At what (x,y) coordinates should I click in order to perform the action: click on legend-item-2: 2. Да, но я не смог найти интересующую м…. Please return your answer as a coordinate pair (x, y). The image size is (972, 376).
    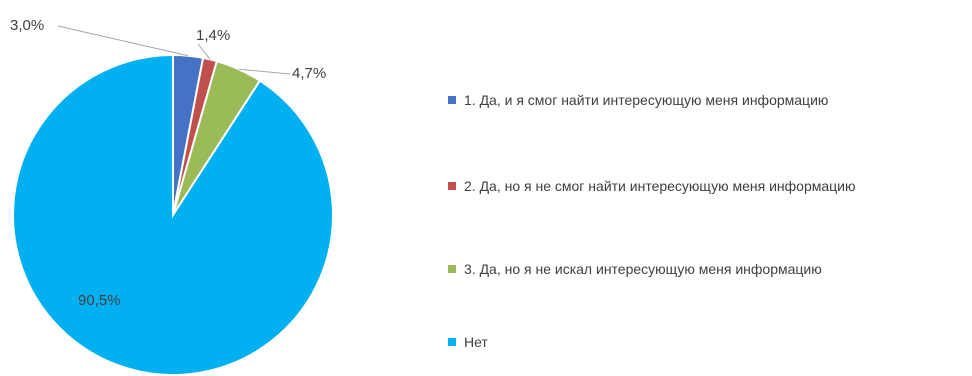
    Looking at the image, I should click on (652, 186).